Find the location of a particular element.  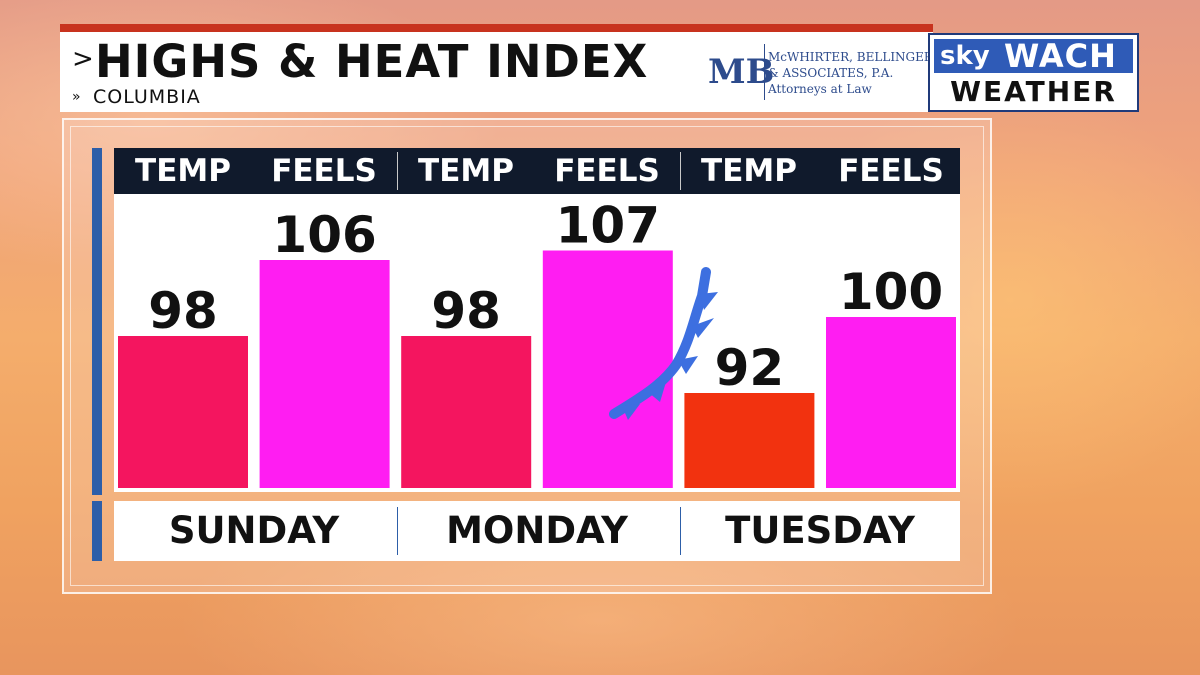

station-logo: sky WACH WEATHER is located at coordinates (1033, 72).